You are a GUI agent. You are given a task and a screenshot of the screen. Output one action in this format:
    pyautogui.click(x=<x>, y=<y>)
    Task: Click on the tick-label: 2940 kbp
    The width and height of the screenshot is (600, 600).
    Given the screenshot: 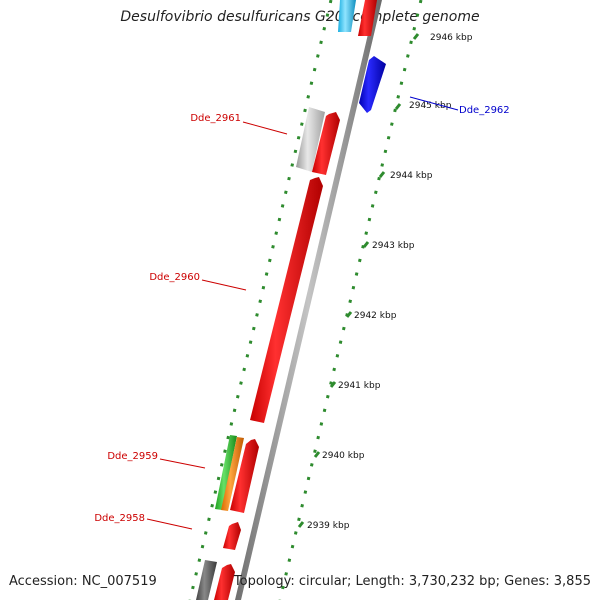 What is the action you would take?
    pyautogui.click(x=343, y=456)
    